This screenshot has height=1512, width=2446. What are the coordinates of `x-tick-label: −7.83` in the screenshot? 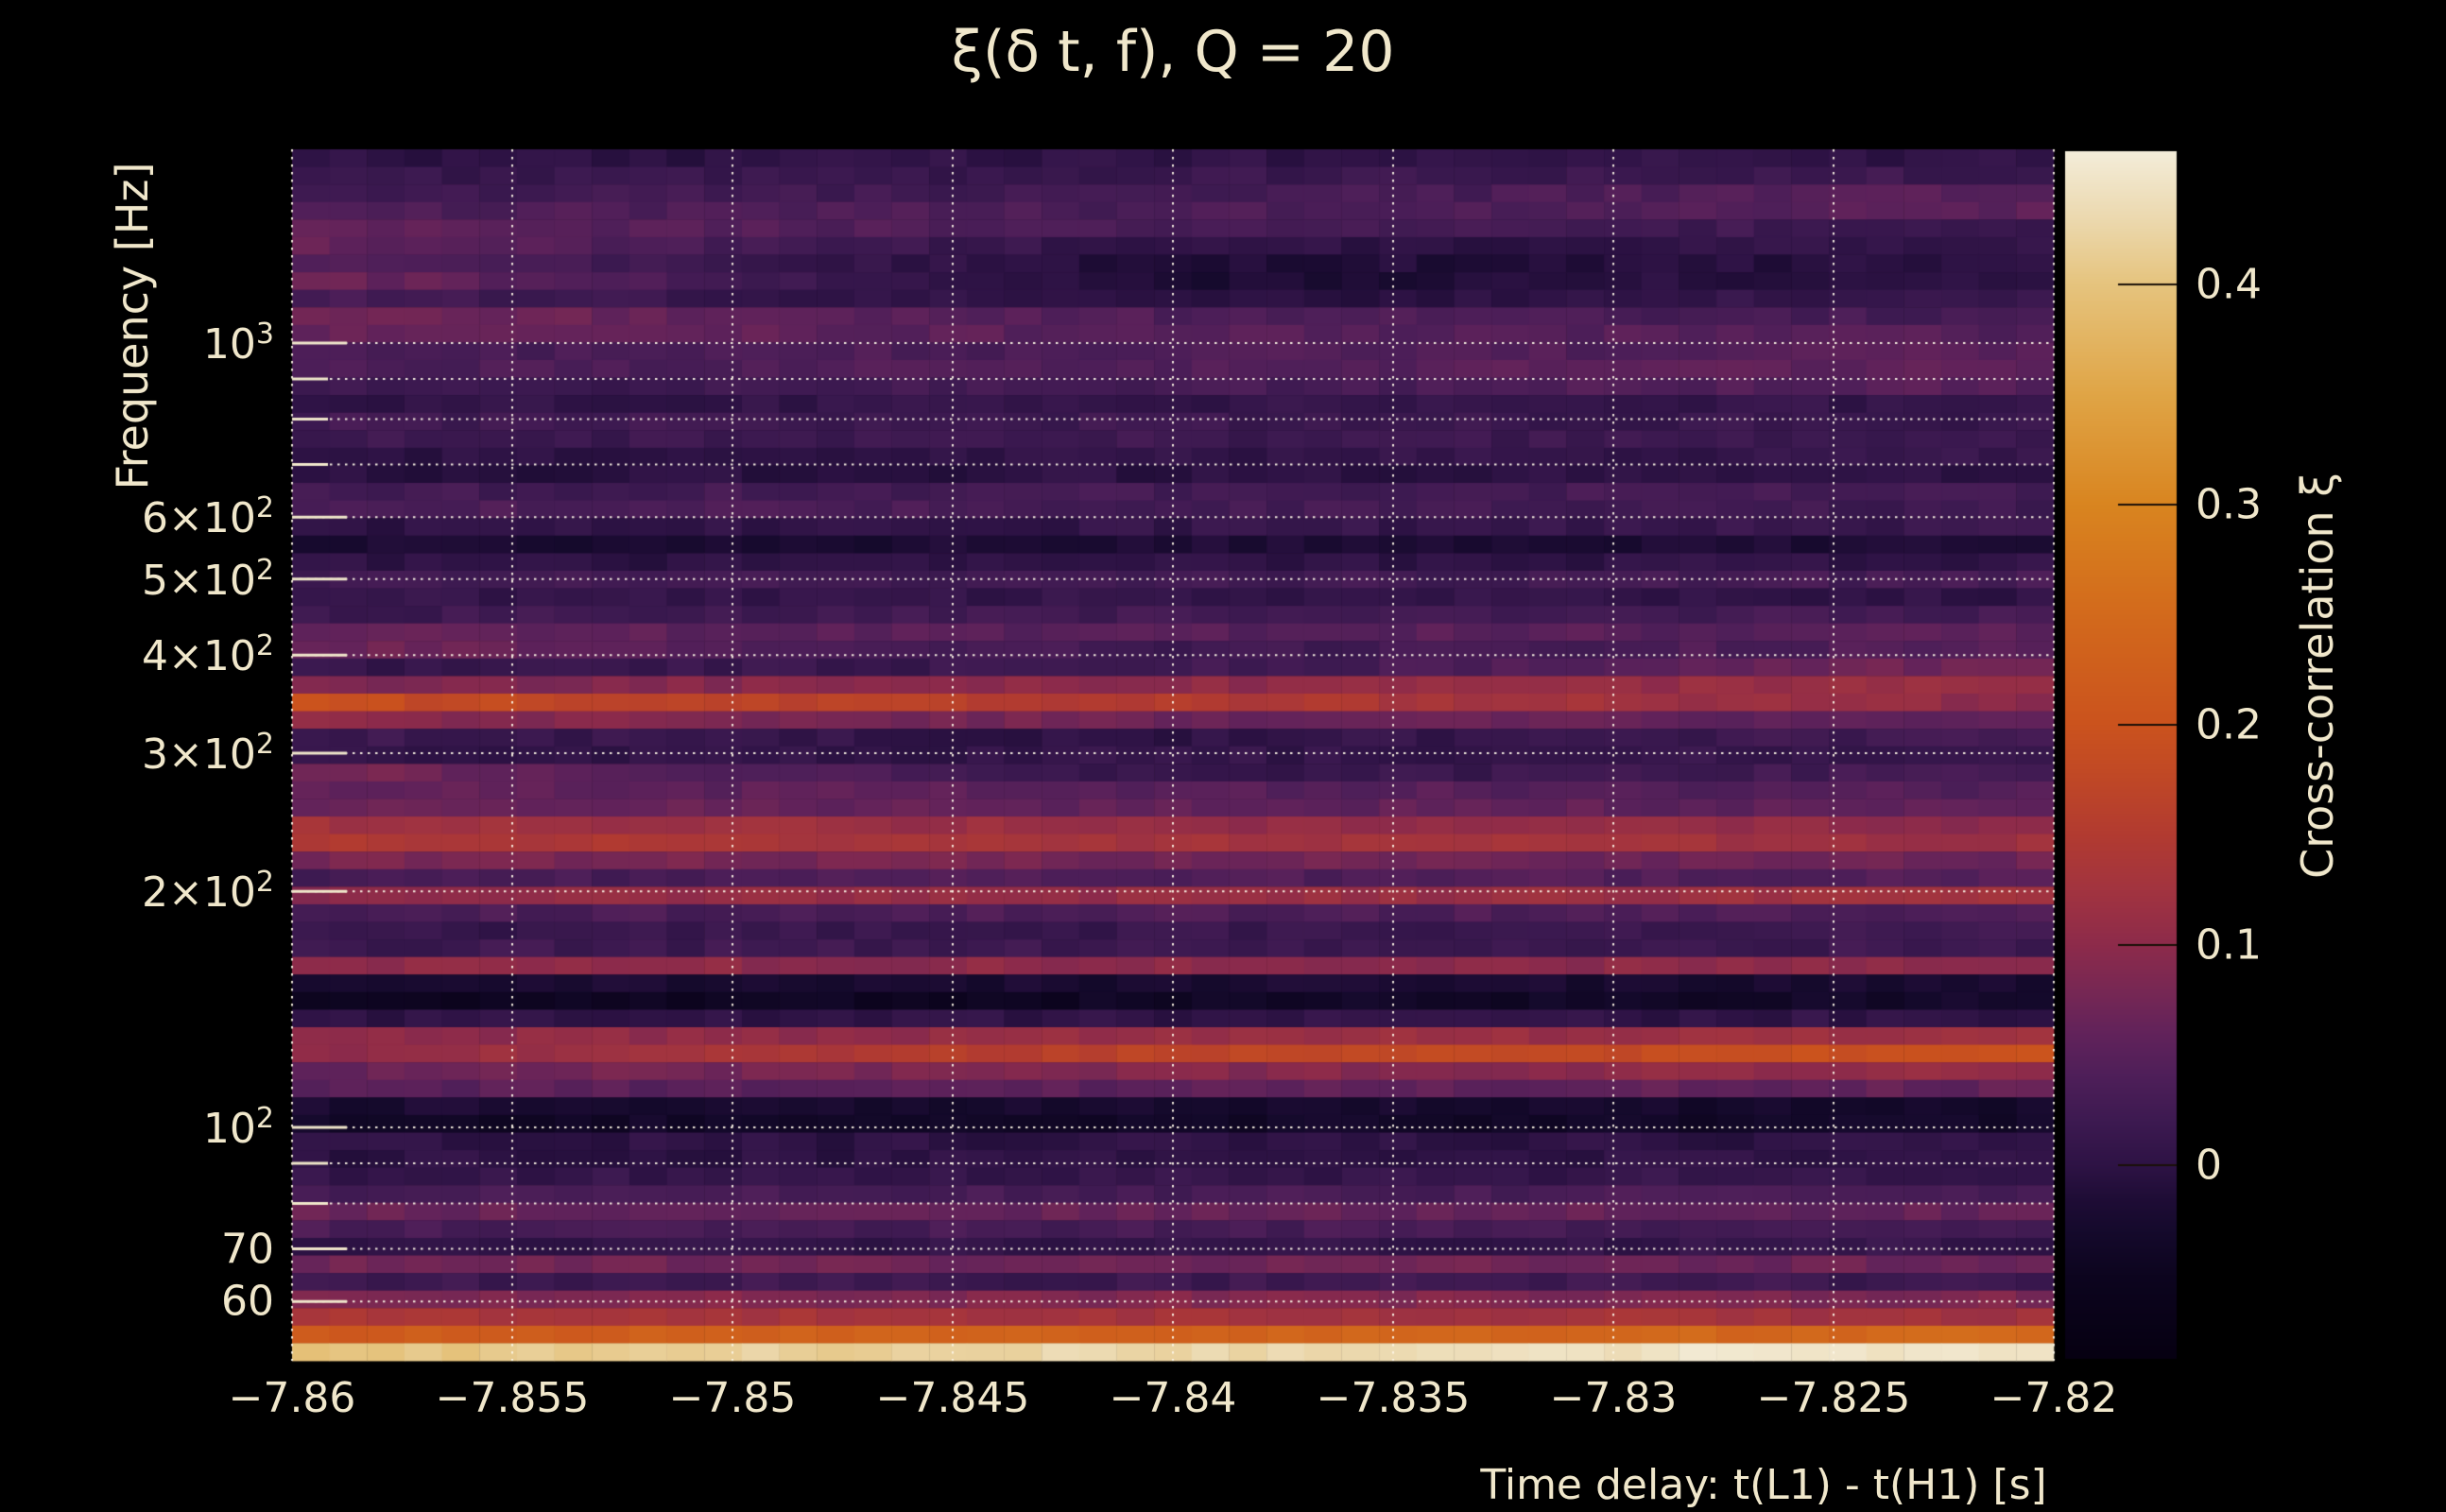 It's located at (1613, 1398).